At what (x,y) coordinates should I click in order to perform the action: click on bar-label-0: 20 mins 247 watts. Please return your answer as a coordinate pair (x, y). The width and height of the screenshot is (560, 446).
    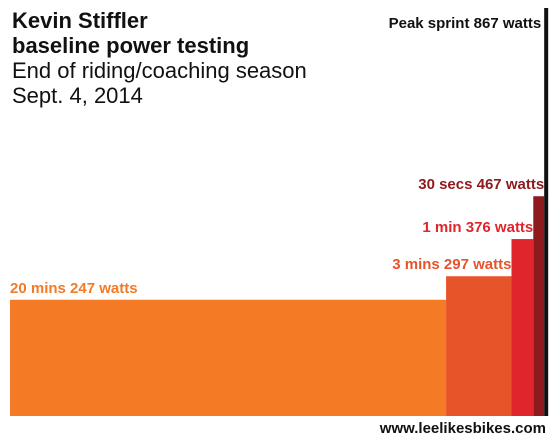
    Looking at the image, I should click on (74, 288).